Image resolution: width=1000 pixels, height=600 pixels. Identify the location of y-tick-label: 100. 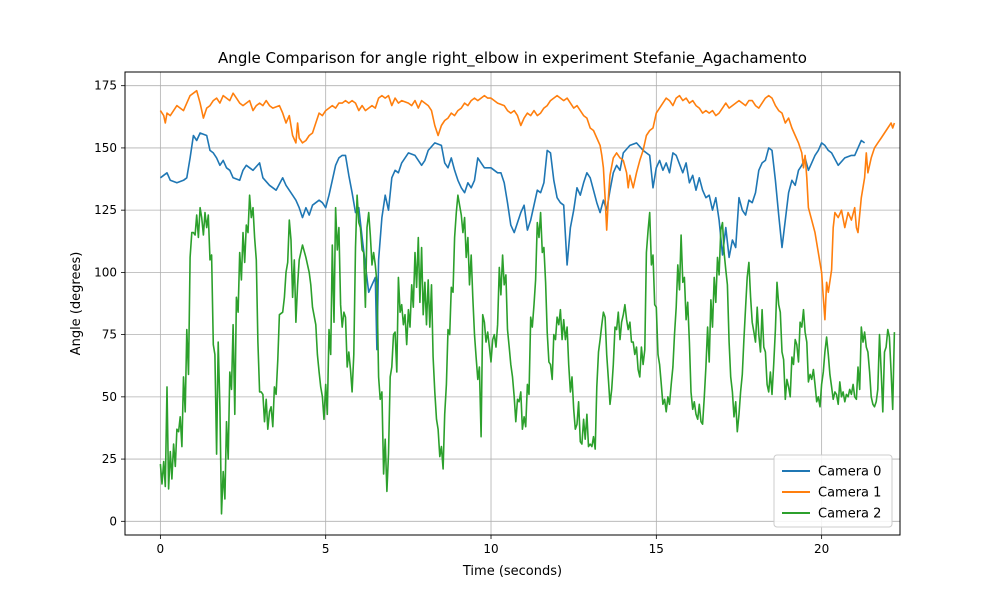
(105, 272).